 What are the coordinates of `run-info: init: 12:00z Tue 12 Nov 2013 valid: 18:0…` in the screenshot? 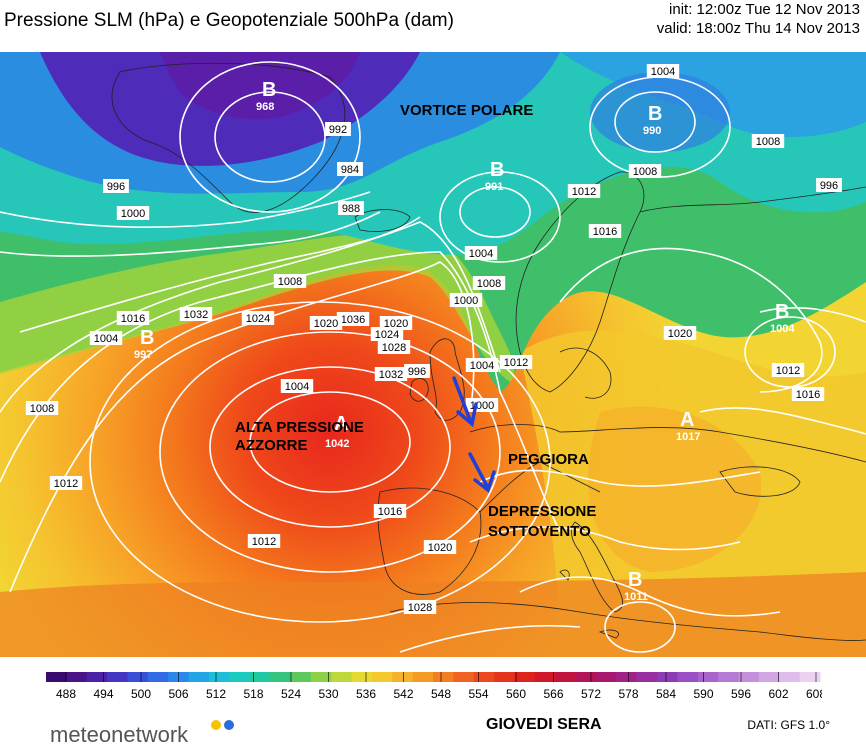 It's located at (758, 19).